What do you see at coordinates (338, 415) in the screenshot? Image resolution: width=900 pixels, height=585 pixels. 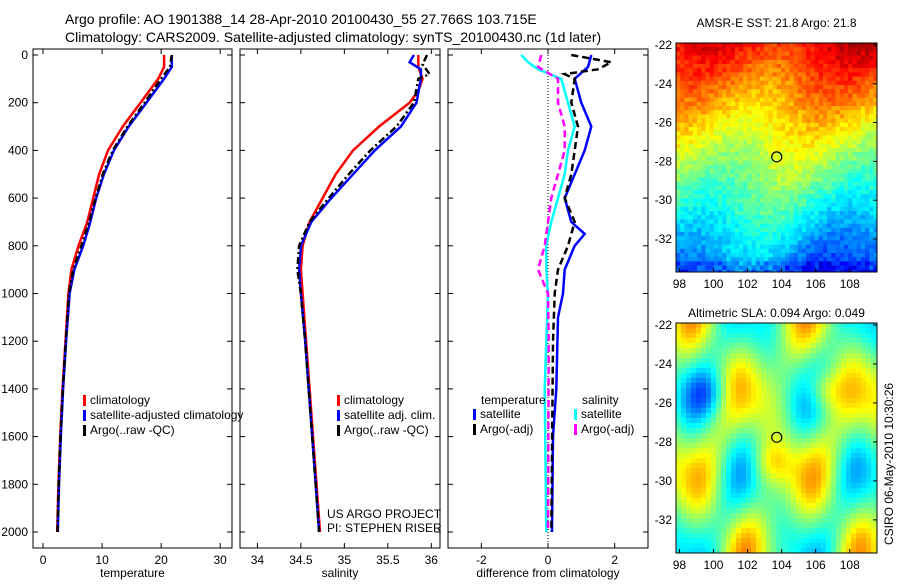 I see `legend-swatch` at bounding box center [338, 415].